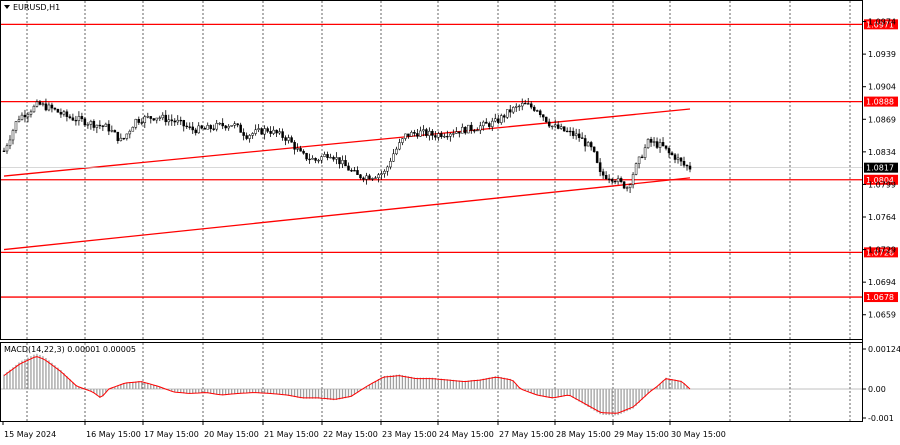  I want to click on price-tick-label: 1.0764, so click(882, 217).